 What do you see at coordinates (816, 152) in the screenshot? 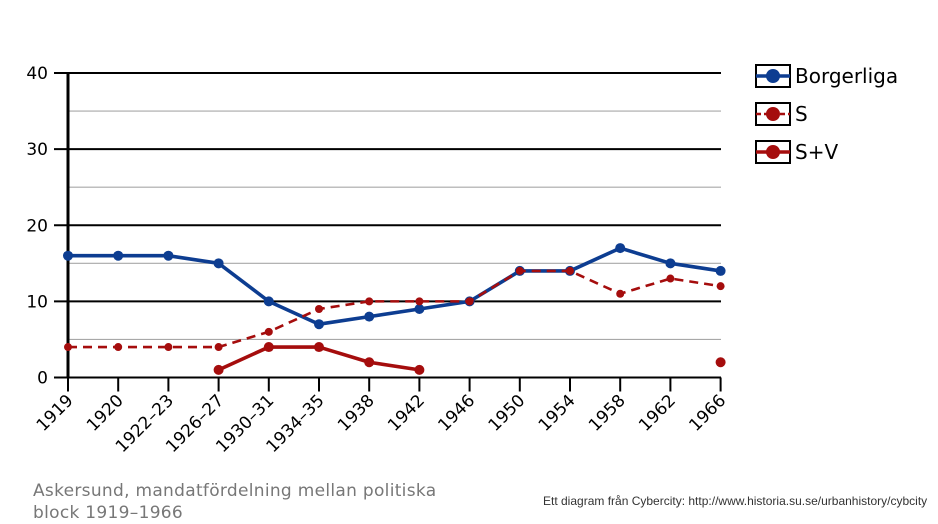
I see `legend-label: S+V` at bounding box center [816, 152].